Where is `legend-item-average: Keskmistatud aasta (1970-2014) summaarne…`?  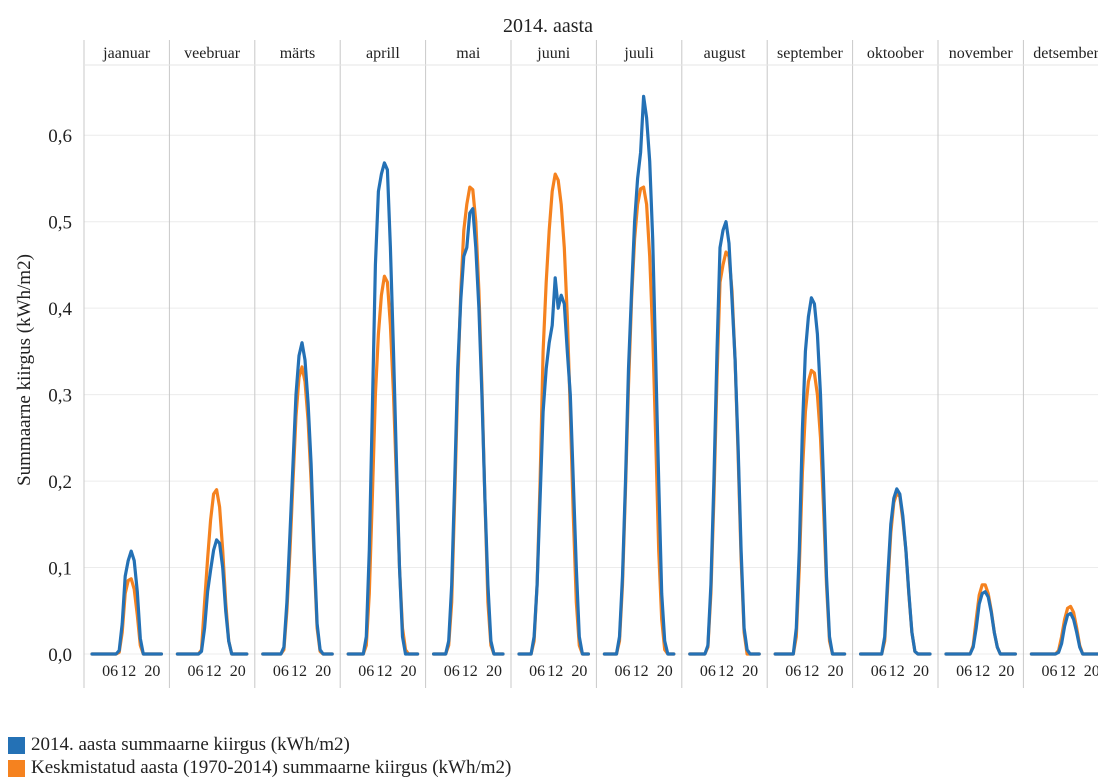 legend-item-average: Keskmistatud aasta (1970-2014) summaarne… is located at coordinates (259, 768).